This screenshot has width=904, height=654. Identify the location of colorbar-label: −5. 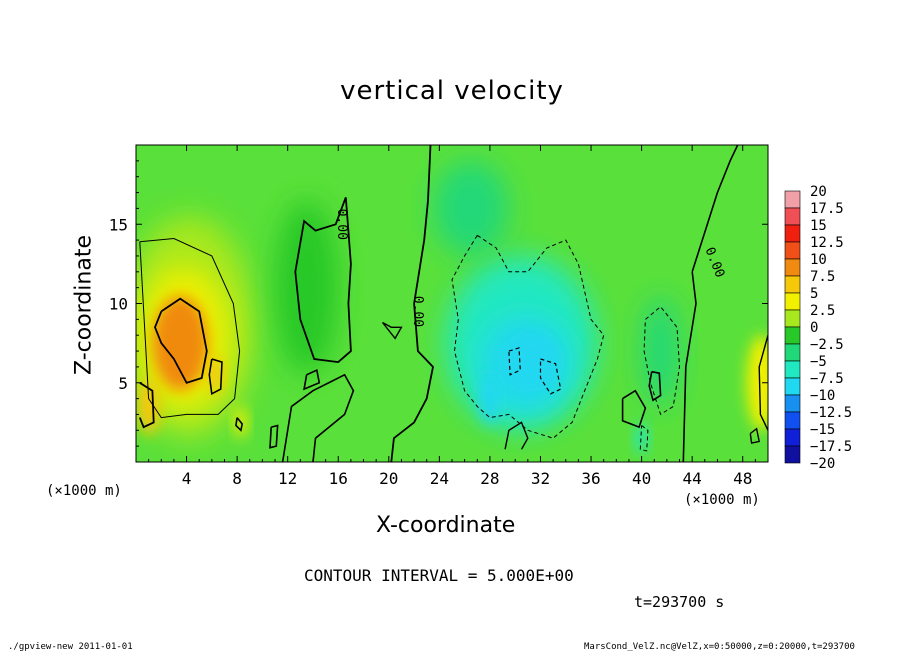
(818, 362).